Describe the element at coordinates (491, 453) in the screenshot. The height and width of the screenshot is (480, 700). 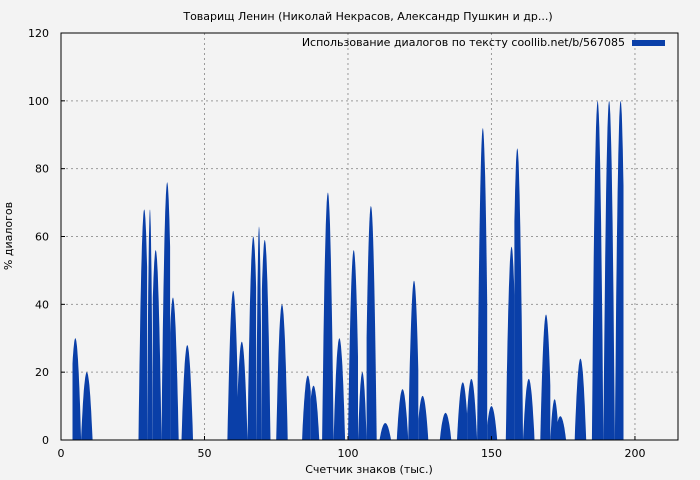
I see `x-tick-label: 150` at that location.